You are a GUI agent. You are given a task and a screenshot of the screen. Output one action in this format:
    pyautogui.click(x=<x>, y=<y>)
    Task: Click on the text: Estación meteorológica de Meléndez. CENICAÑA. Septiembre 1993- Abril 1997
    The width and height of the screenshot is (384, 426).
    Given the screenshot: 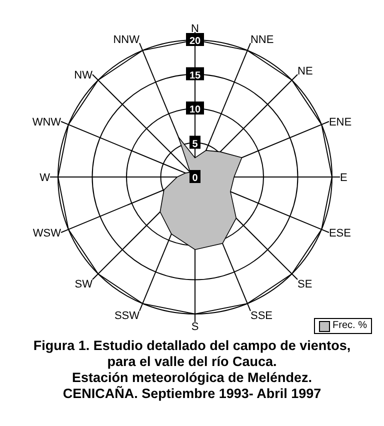 What is the action you would take?
    pyautogui.click(x=192, y=386)
    